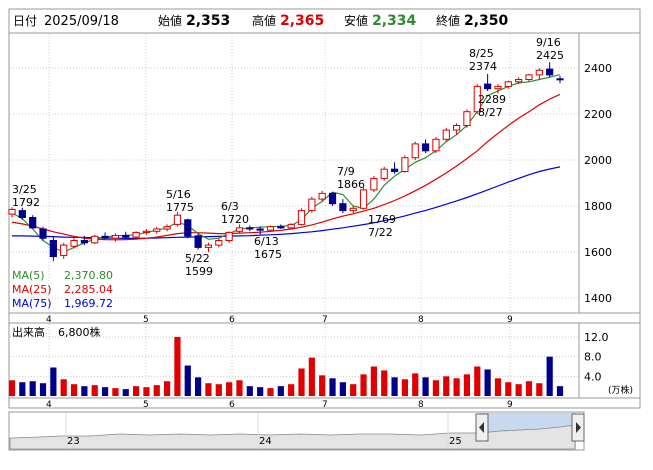  I want to click on month-tick-label: 8, so click(421, 320).